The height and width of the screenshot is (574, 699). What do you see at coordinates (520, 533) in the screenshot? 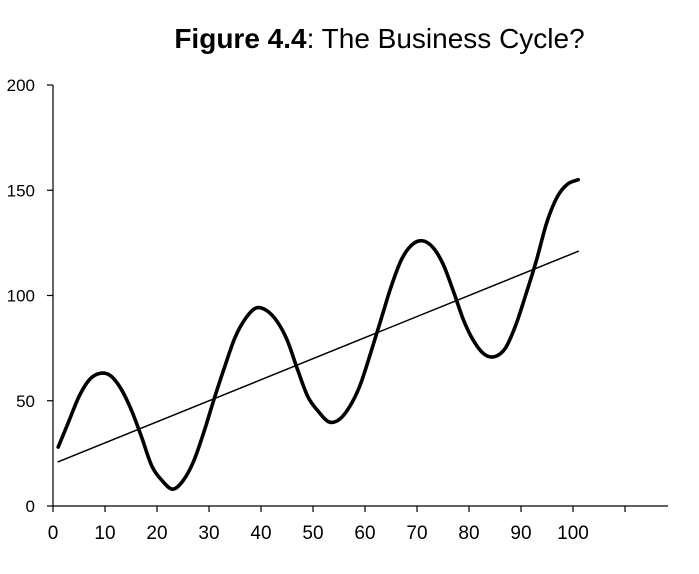
I see `x-tick-label: 90` at bounding box center [520, 533].